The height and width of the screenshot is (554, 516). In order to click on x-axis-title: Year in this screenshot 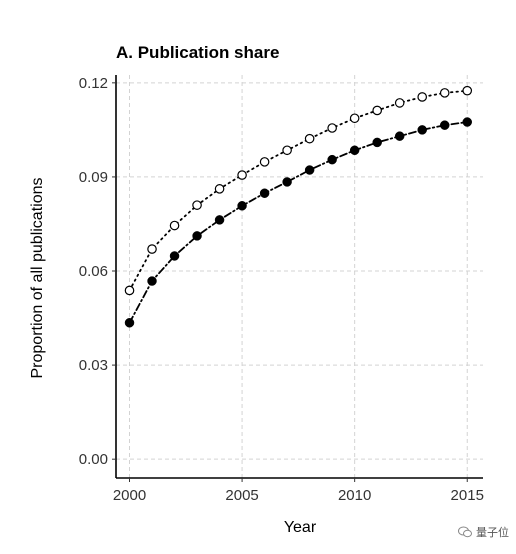, I will do `click(300, 527)`.